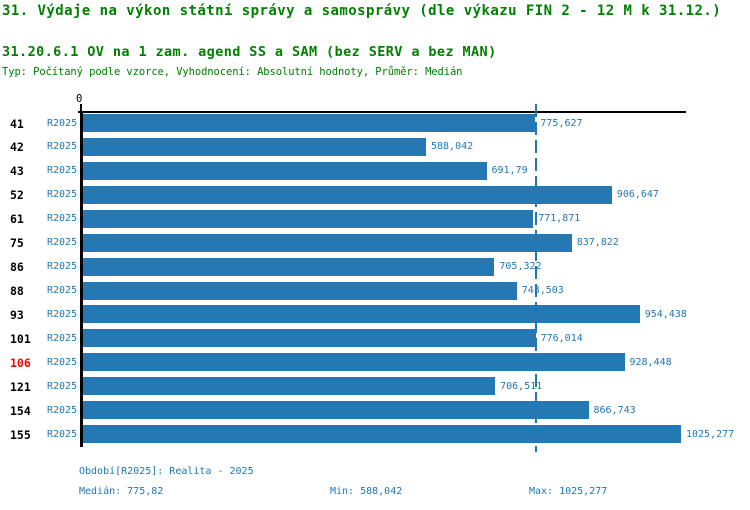 Image resolution: width=750 pixels, height=510 pixels. Describe the element at coordinates (521, 386) in the screenshot. I see `bar-value-label: 706,511` at that location.